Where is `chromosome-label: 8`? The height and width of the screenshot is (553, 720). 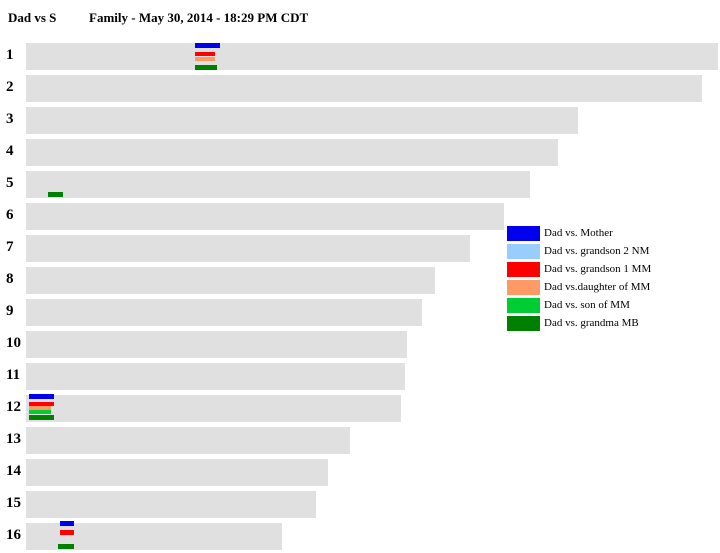
chromosome-label: 8 is located at coordinates (10, 279).